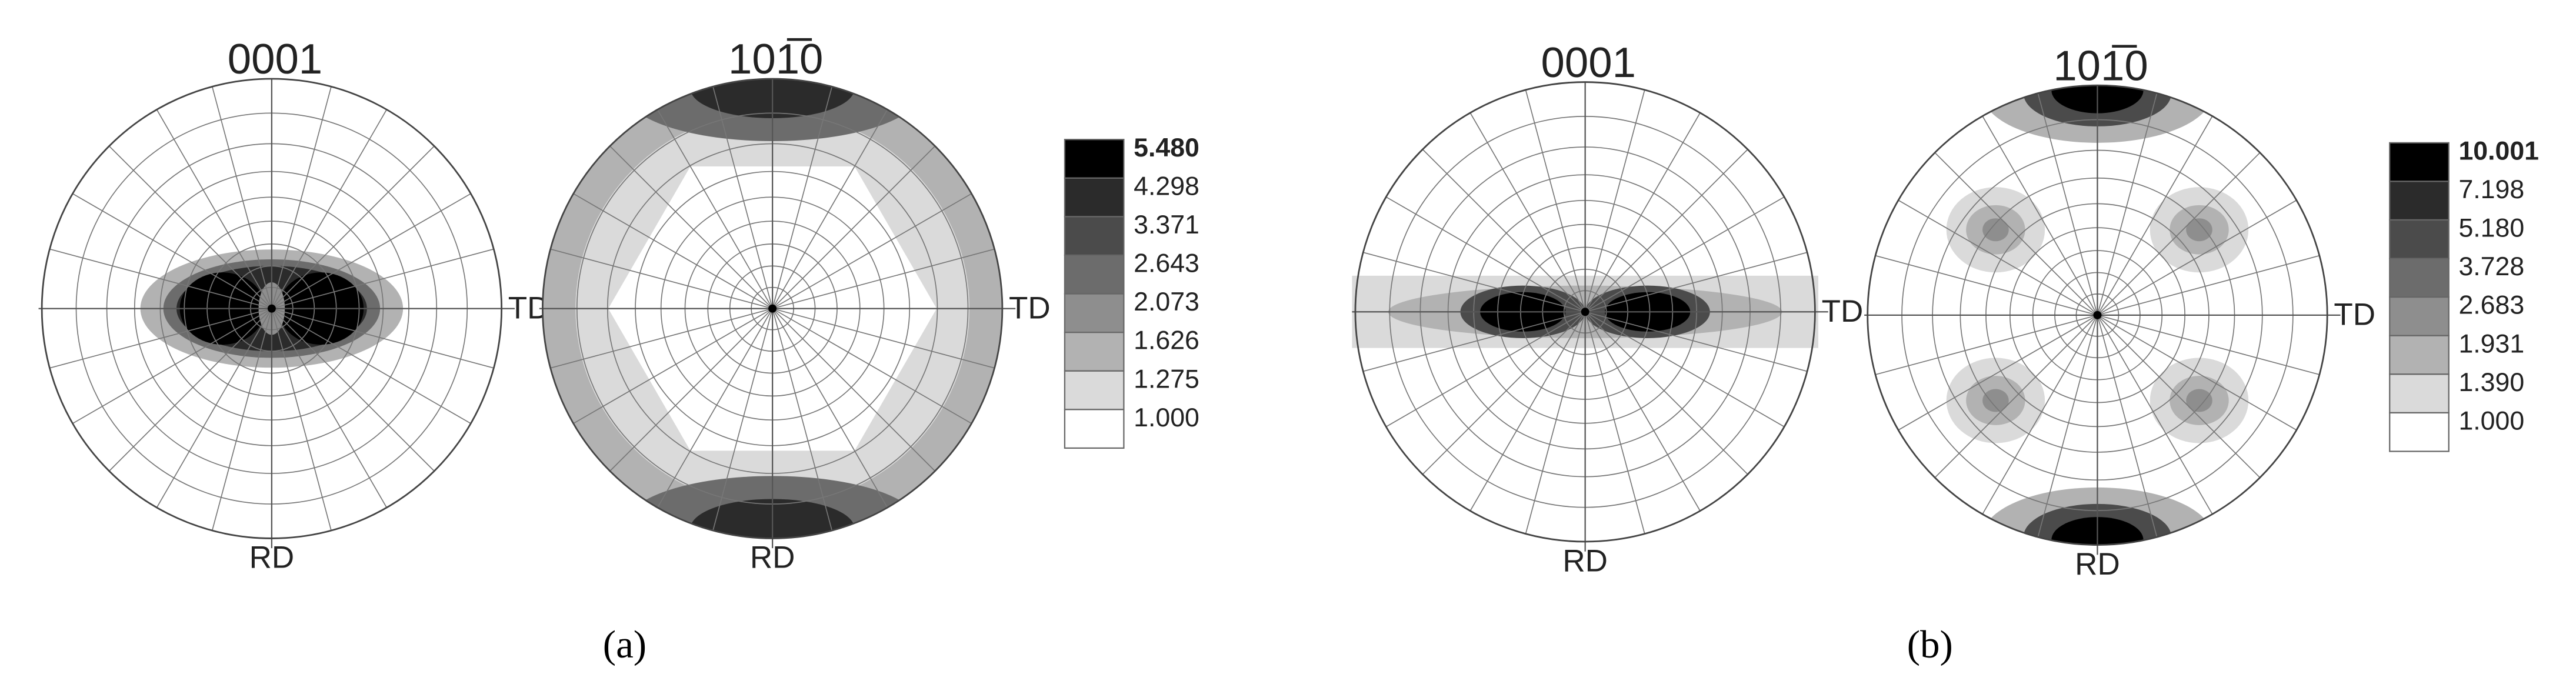 This screenshot has height=691, width=2576. I want to click on caption: (a), so click(625, 644).